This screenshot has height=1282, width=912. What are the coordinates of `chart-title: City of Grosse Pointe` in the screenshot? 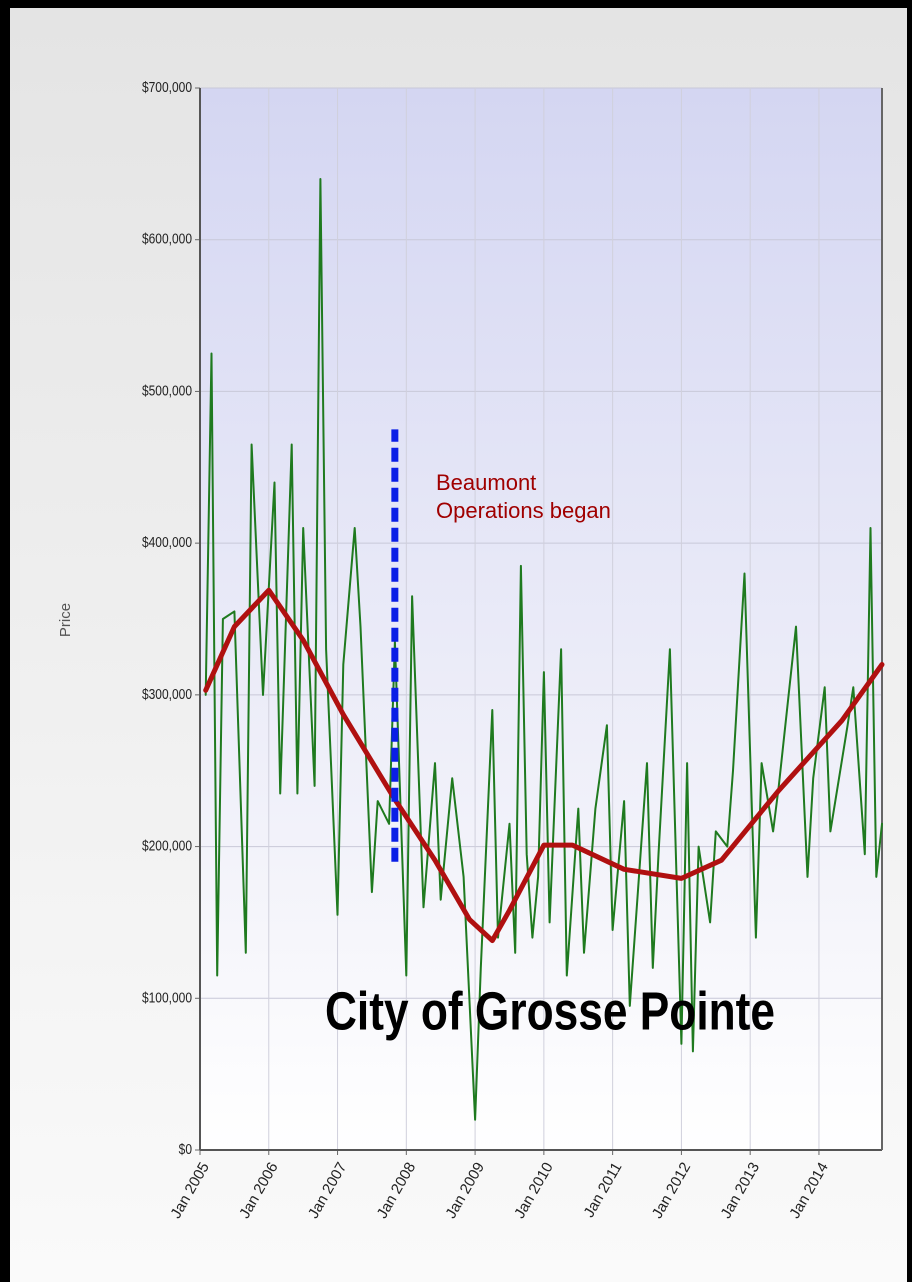 It's located at (550, 1011).